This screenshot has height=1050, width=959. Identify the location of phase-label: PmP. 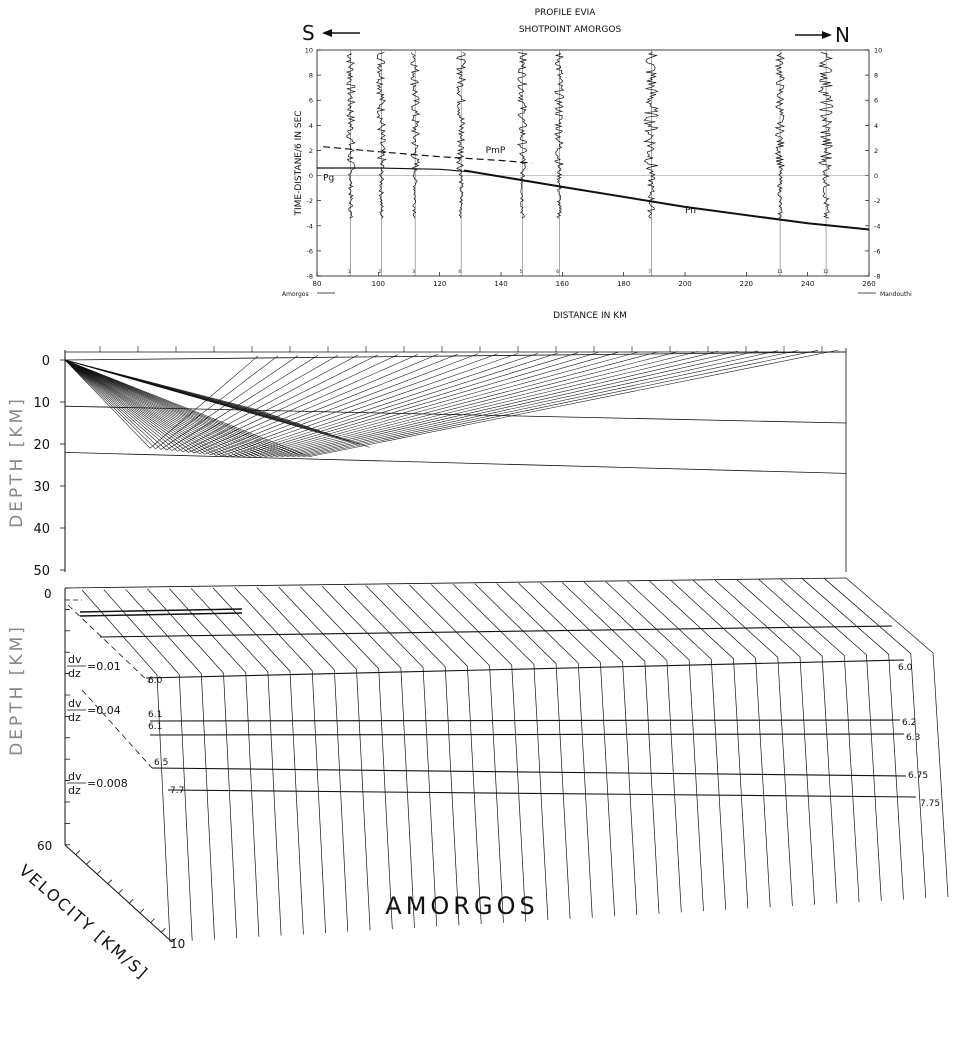
(496, 151).